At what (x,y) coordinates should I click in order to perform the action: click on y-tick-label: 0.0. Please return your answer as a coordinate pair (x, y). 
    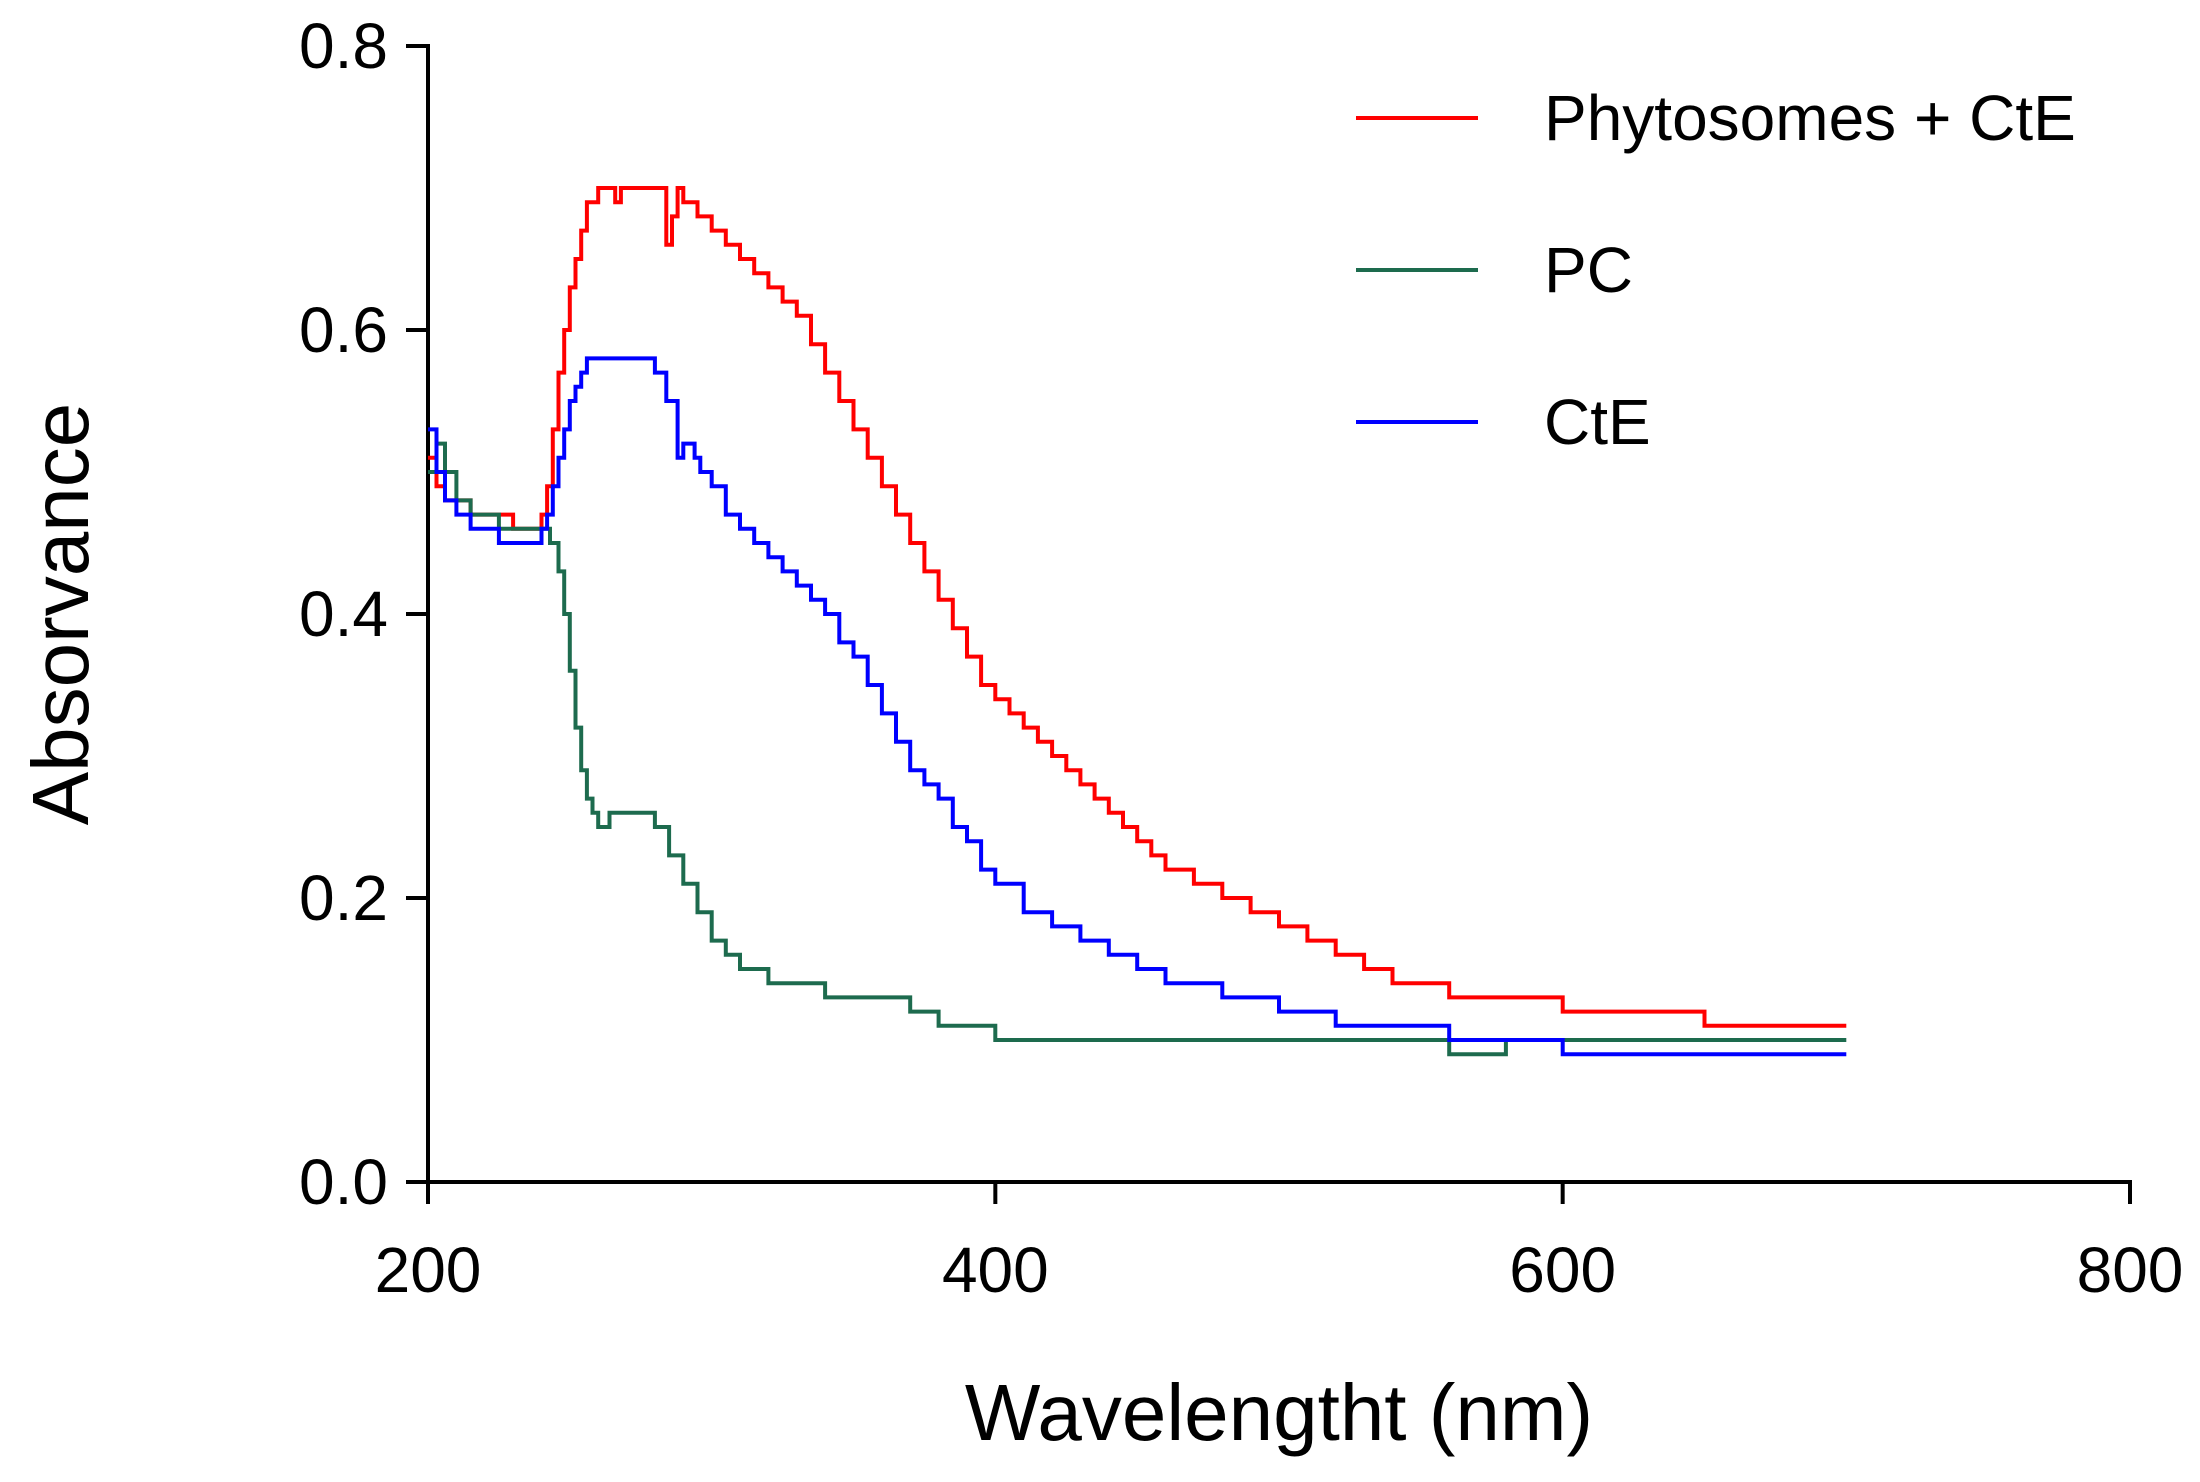
    Looking at the image, I should click on (343, 1182).